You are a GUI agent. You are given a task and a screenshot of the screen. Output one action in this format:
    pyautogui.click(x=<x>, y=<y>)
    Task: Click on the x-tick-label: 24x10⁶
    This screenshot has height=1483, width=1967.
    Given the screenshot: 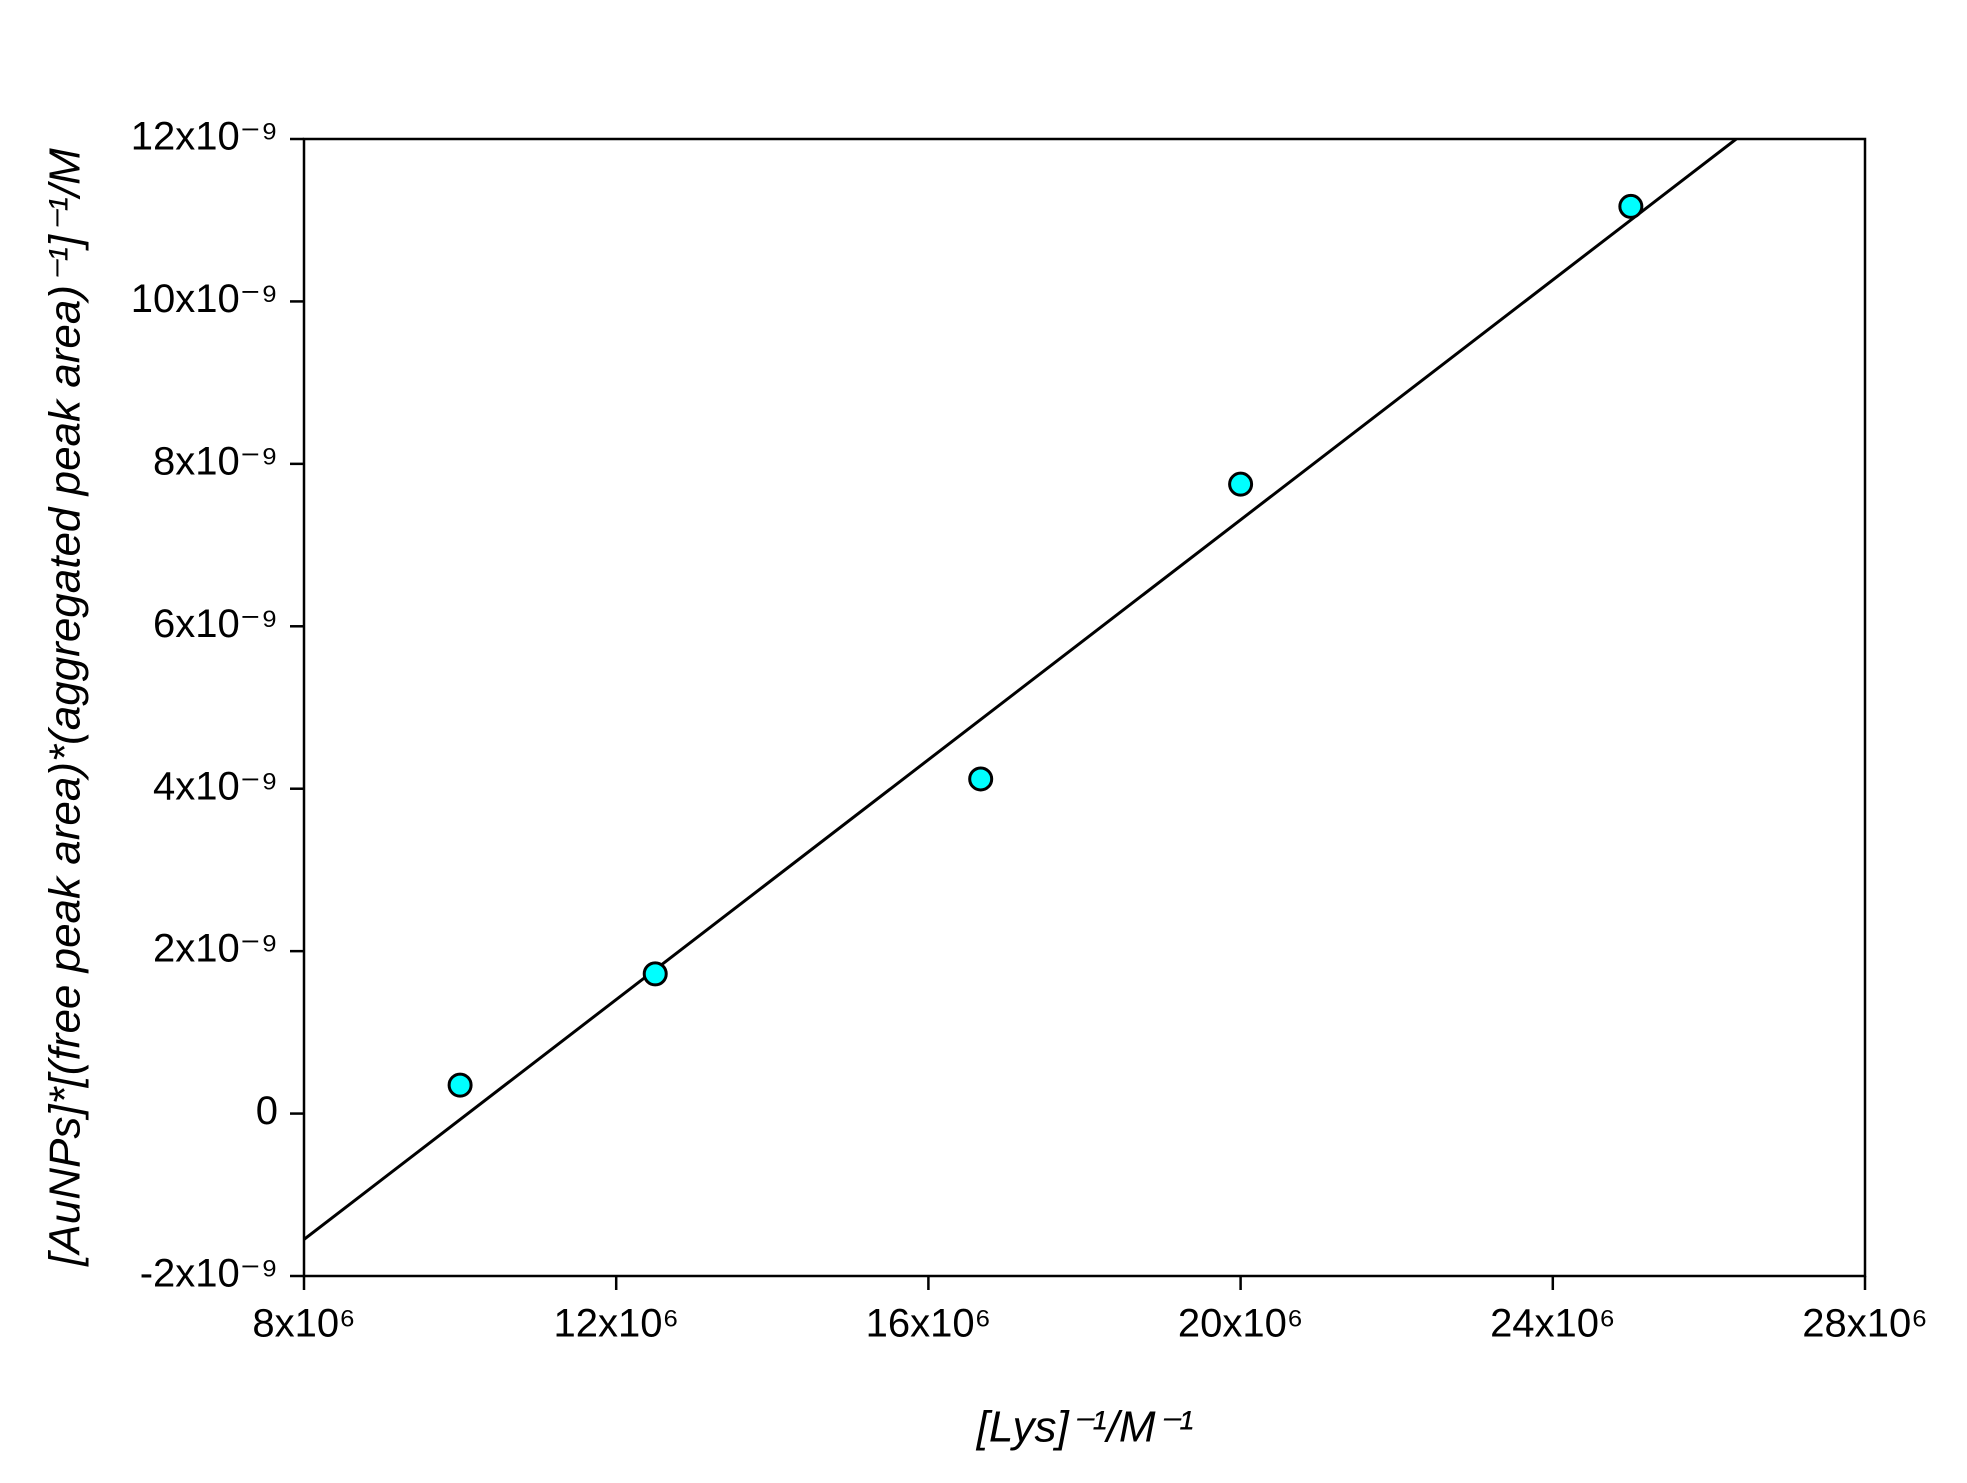 What is the action you would take?
    pyautogui.click(x=1552, y=1324)
    